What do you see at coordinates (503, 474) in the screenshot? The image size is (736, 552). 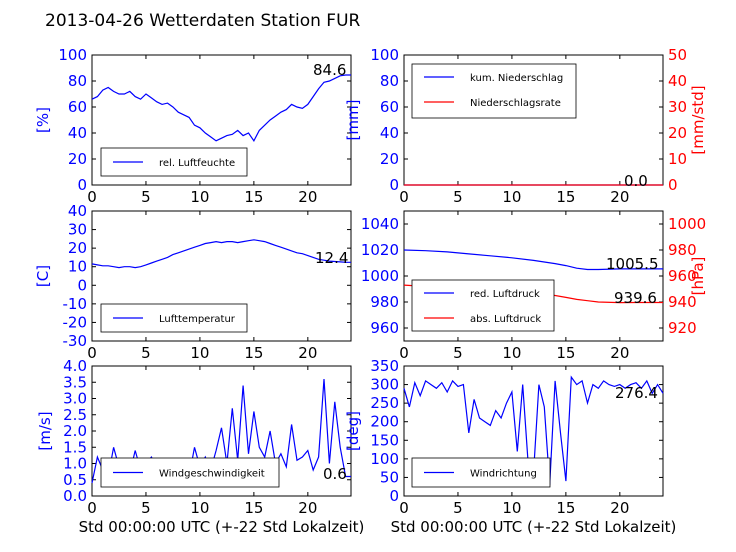 I see `legend-label: Windrichtung` at bounding box center [503, 474].